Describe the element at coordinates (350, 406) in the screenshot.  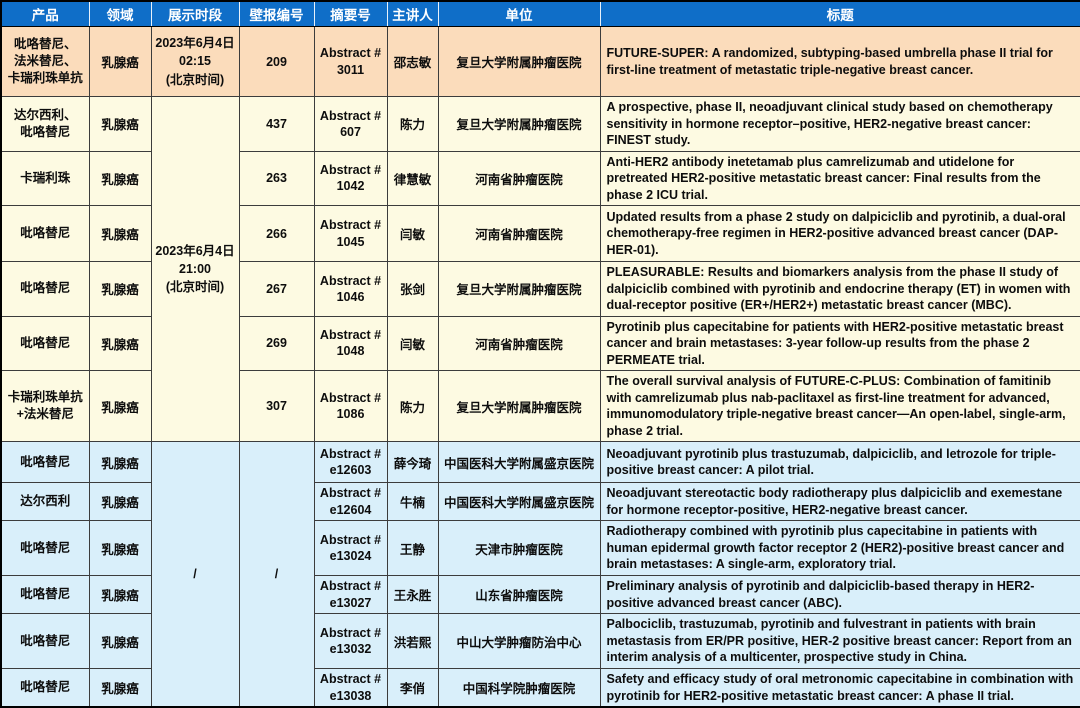
I see `abstract-cell: Abstract # 1086` at that location.